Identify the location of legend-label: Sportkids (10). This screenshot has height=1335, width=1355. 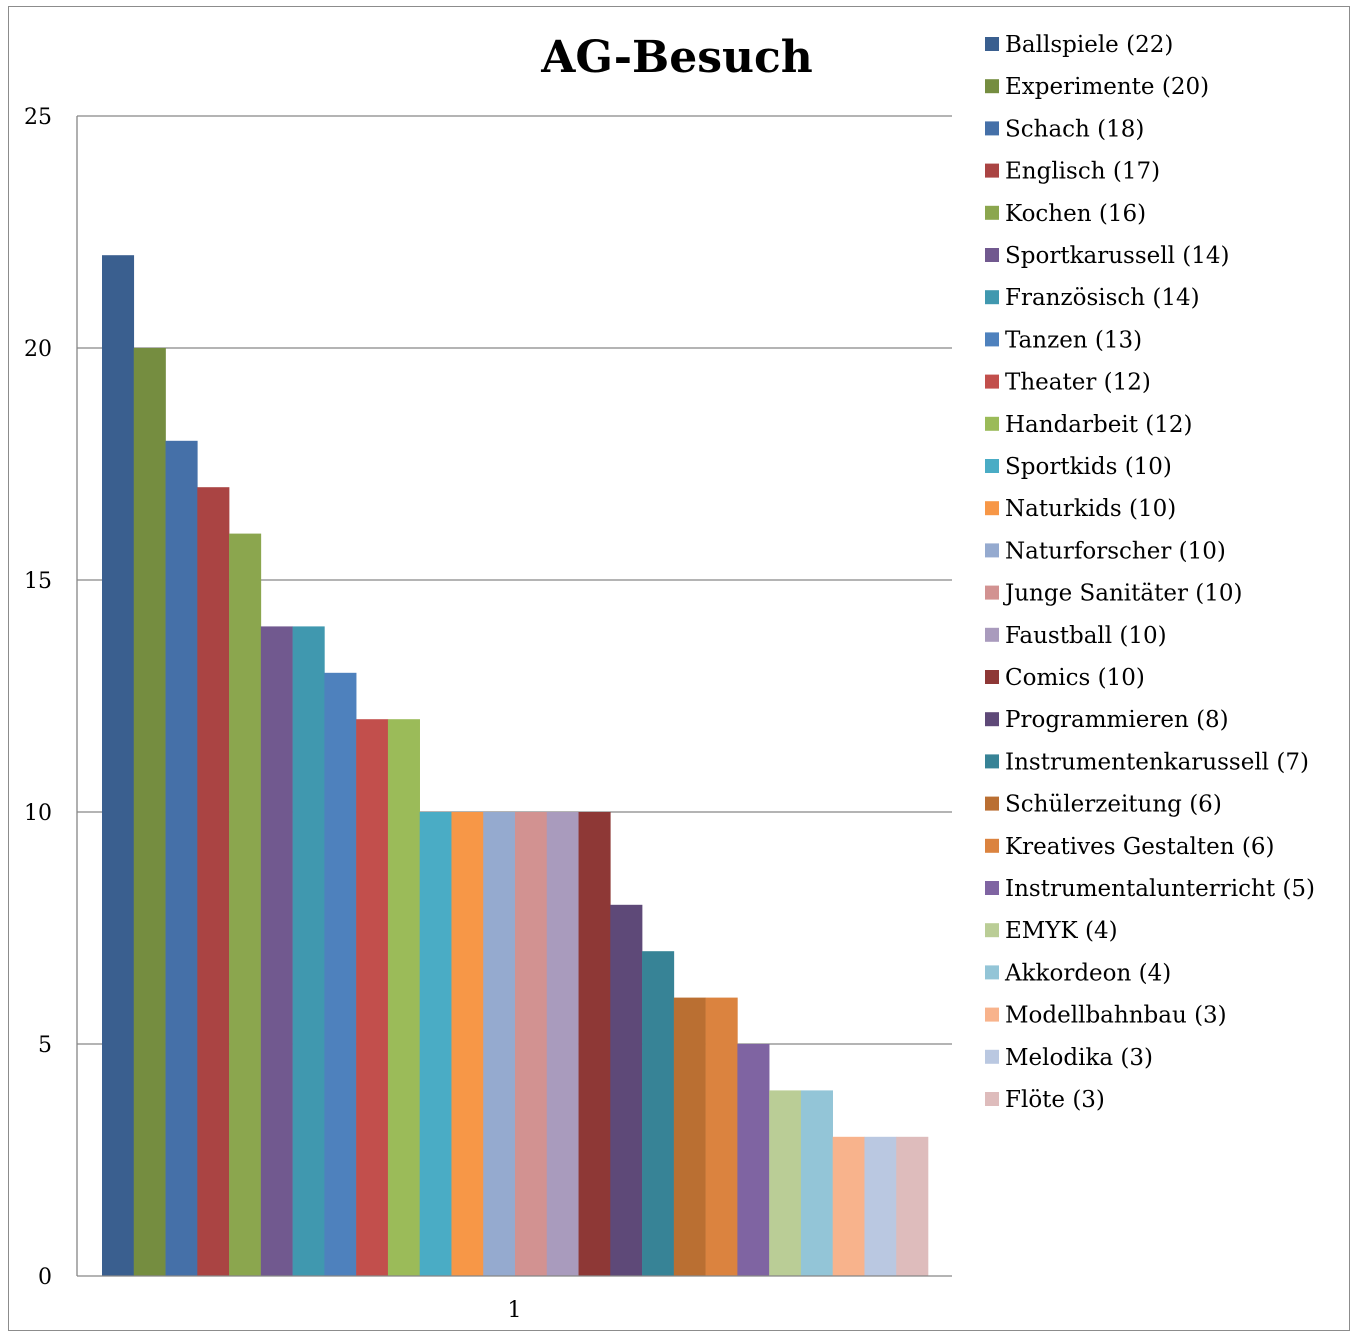
(1088, 467).